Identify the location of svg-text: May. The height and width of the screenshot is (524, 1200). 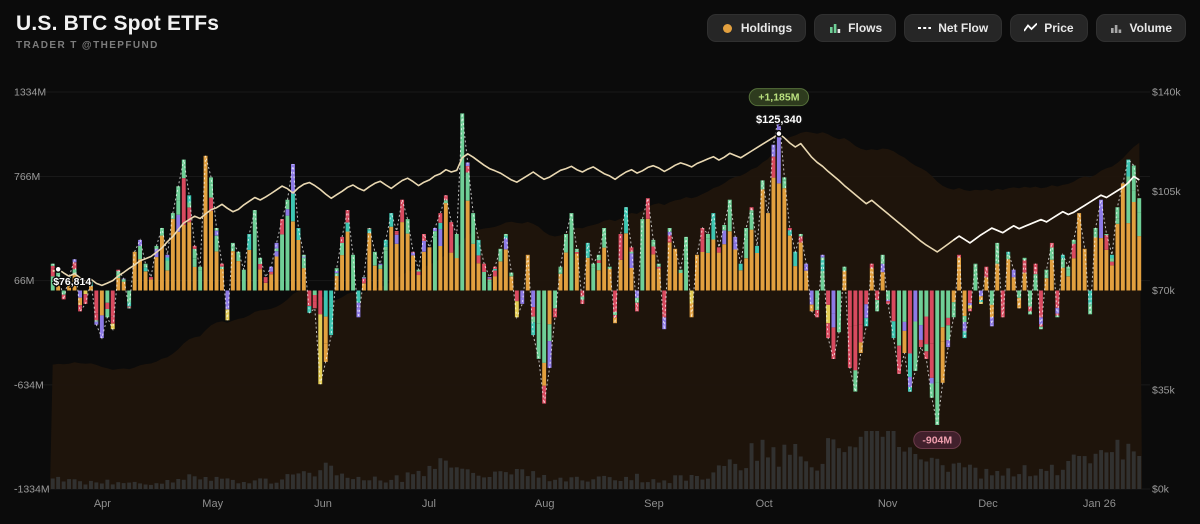
(212, 504).